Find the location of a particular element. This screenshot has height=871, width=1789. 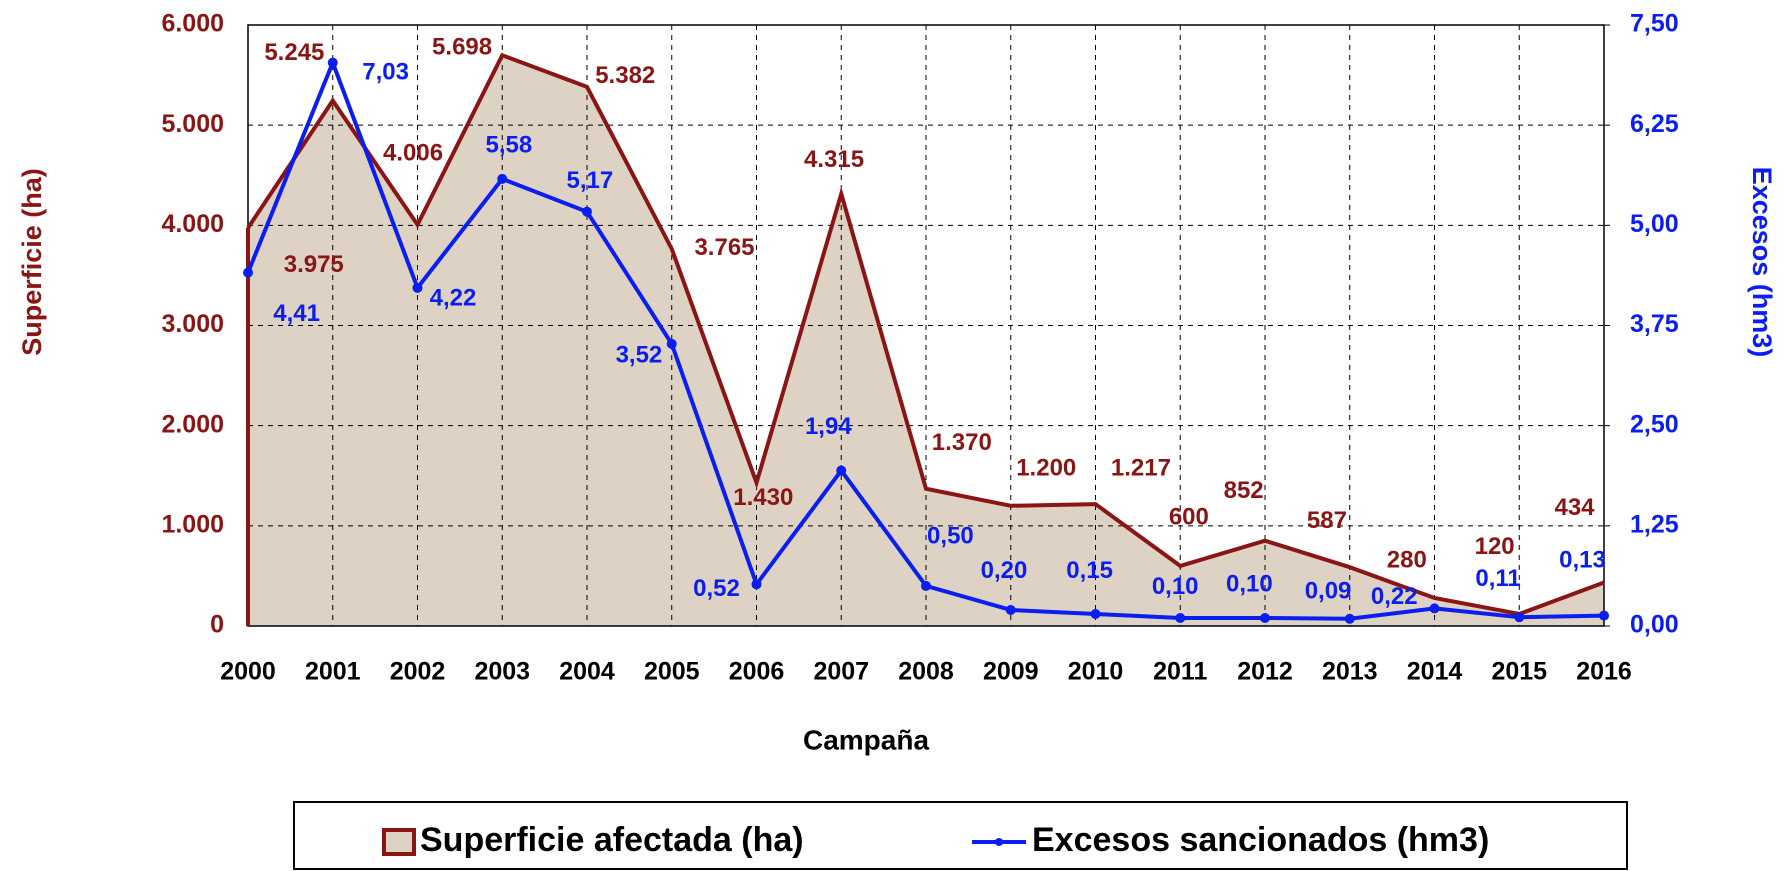

data-label: 0,50 is located at coordinates (950, 536).